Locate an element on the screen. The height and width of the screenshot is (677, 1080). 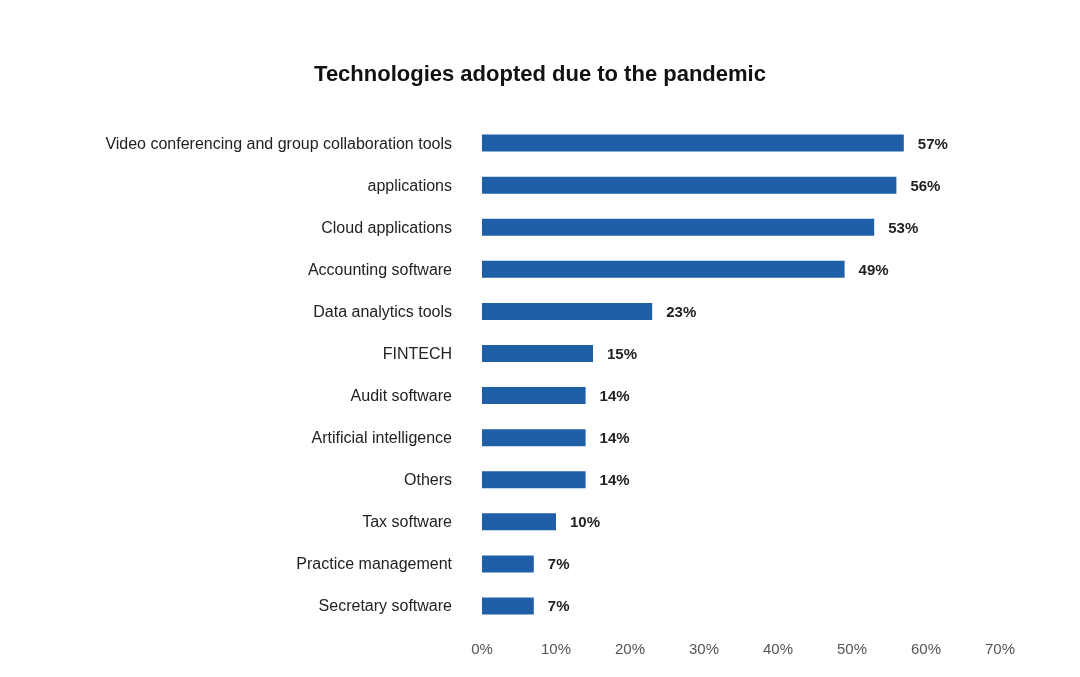
y-tick-label: FINTECH is located at coordinates (417, 353).